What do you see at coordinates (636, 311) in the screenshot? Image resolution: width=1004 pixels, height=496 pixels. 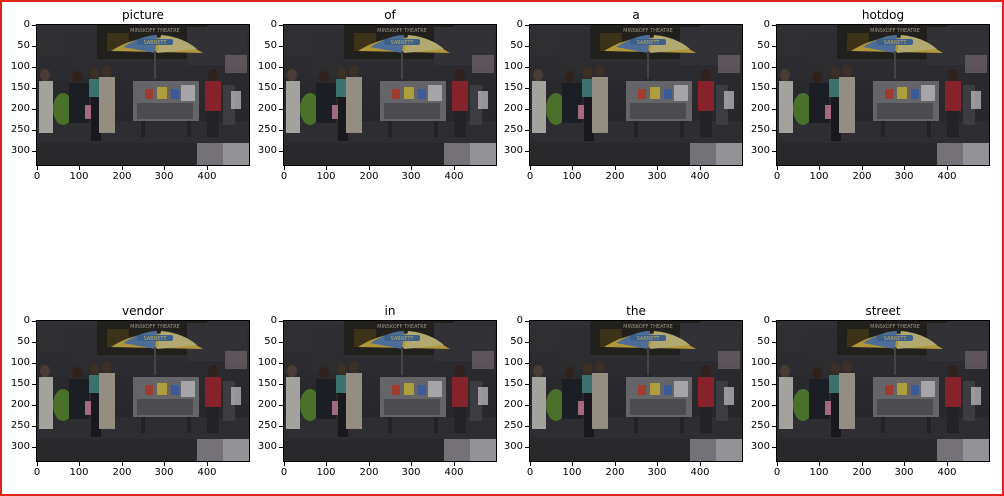 I see `subplot-title: the` at bounding box center [636, 311].